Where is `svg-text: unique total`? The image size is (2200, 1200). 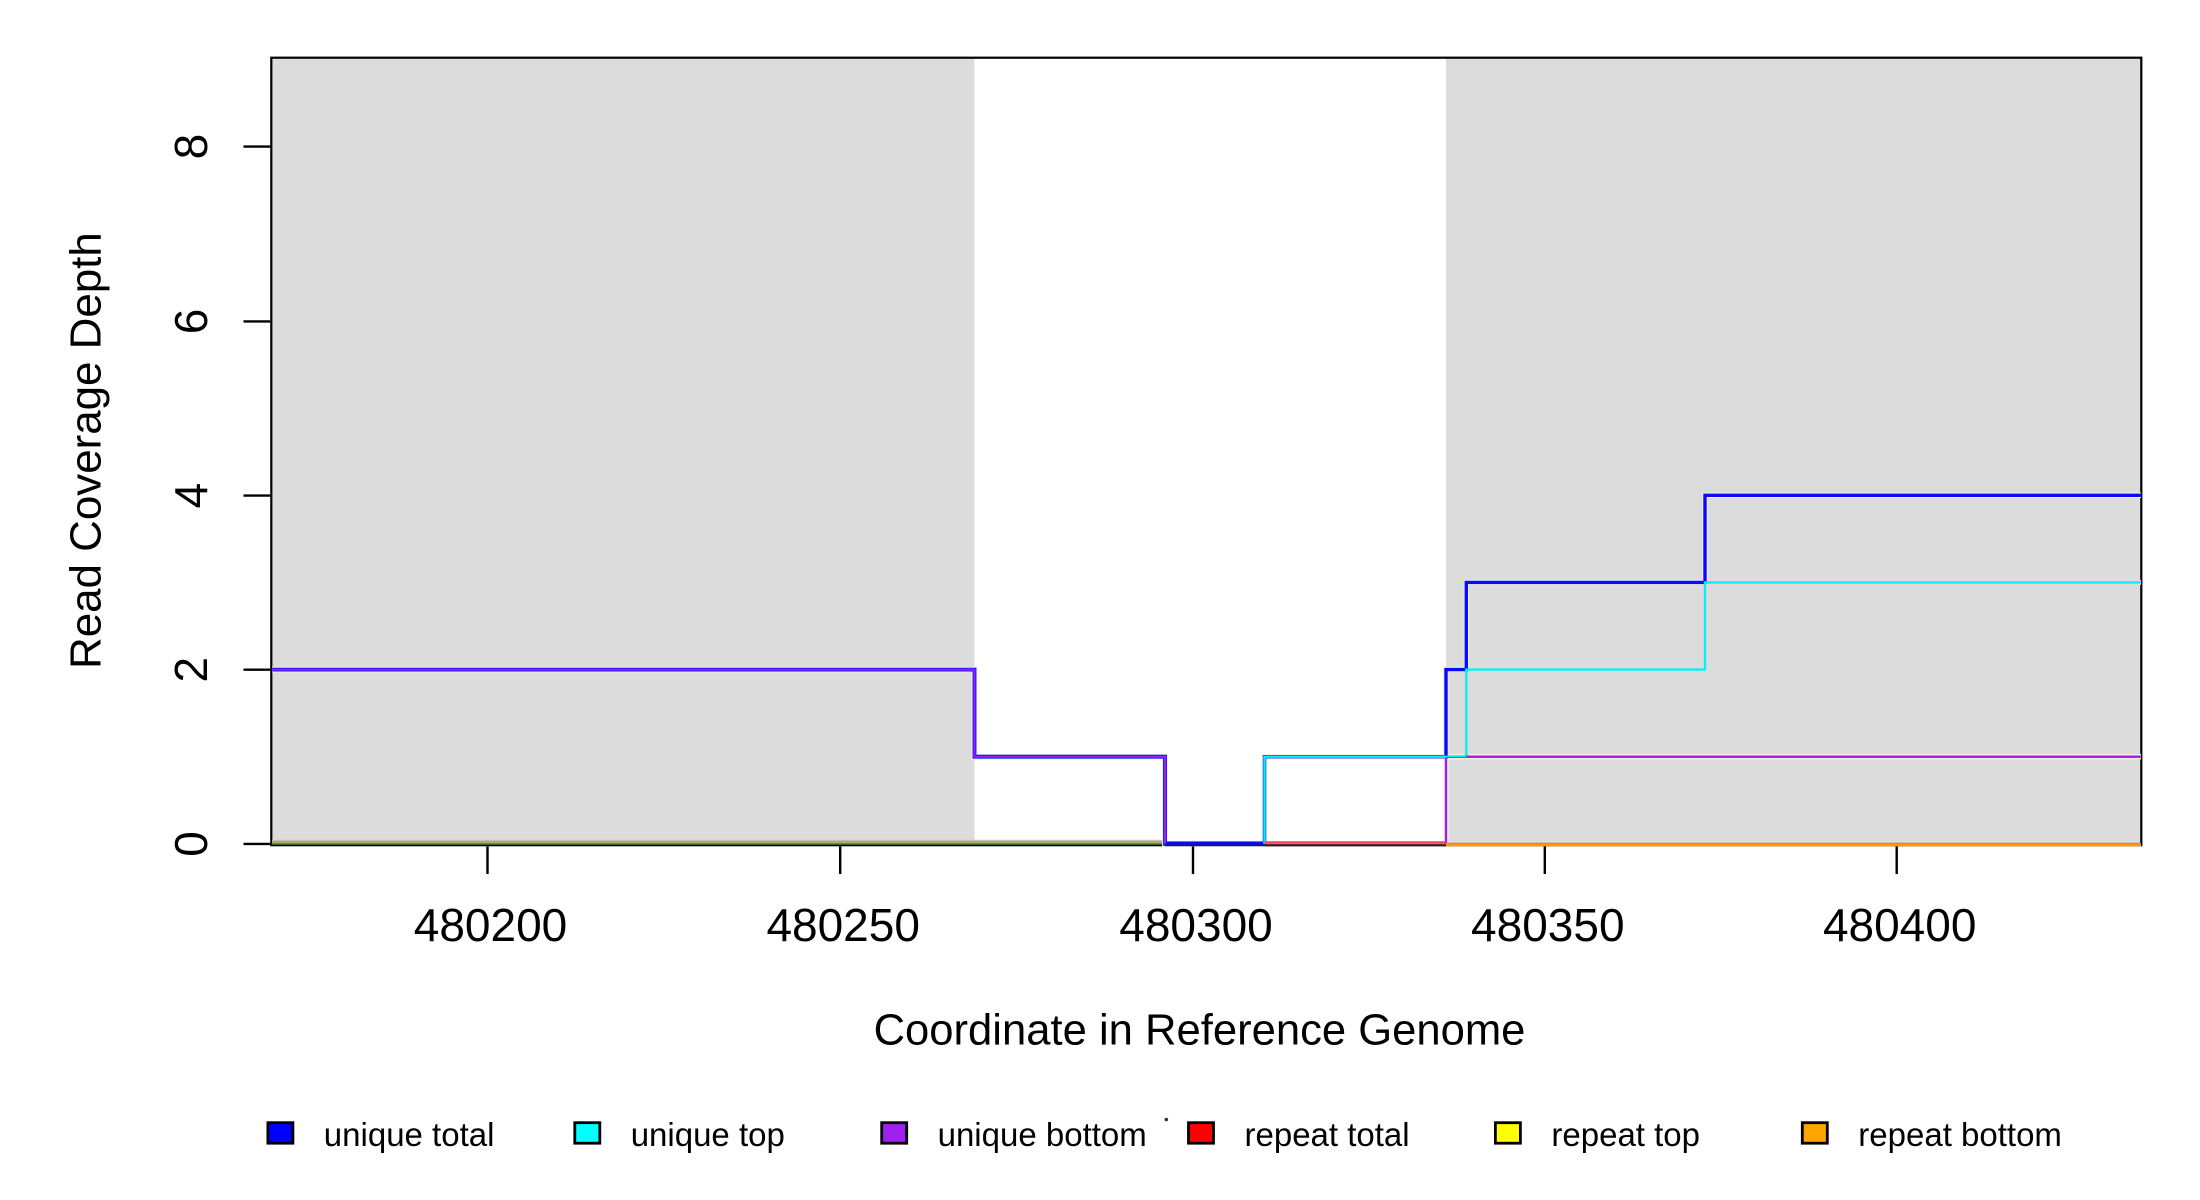 svg-text: unique total is located at coordinates (409, 1134).